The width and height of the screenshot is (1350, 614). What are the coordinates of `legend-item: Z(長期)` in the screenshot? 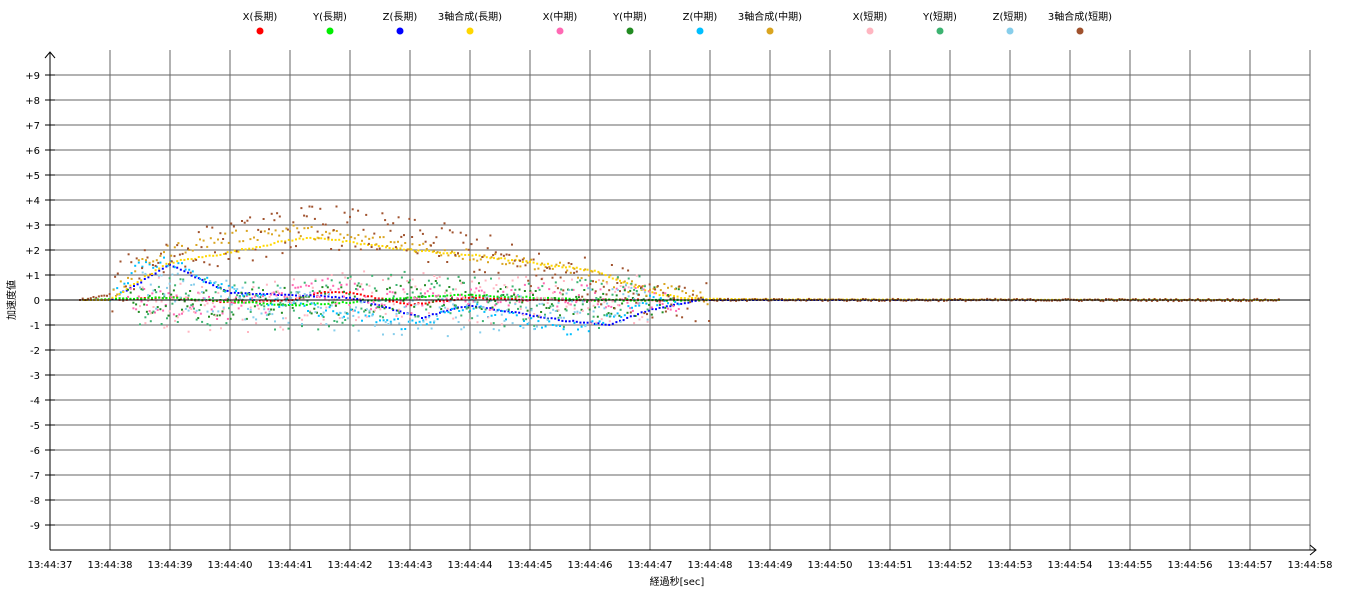 It's located at (400, 23).